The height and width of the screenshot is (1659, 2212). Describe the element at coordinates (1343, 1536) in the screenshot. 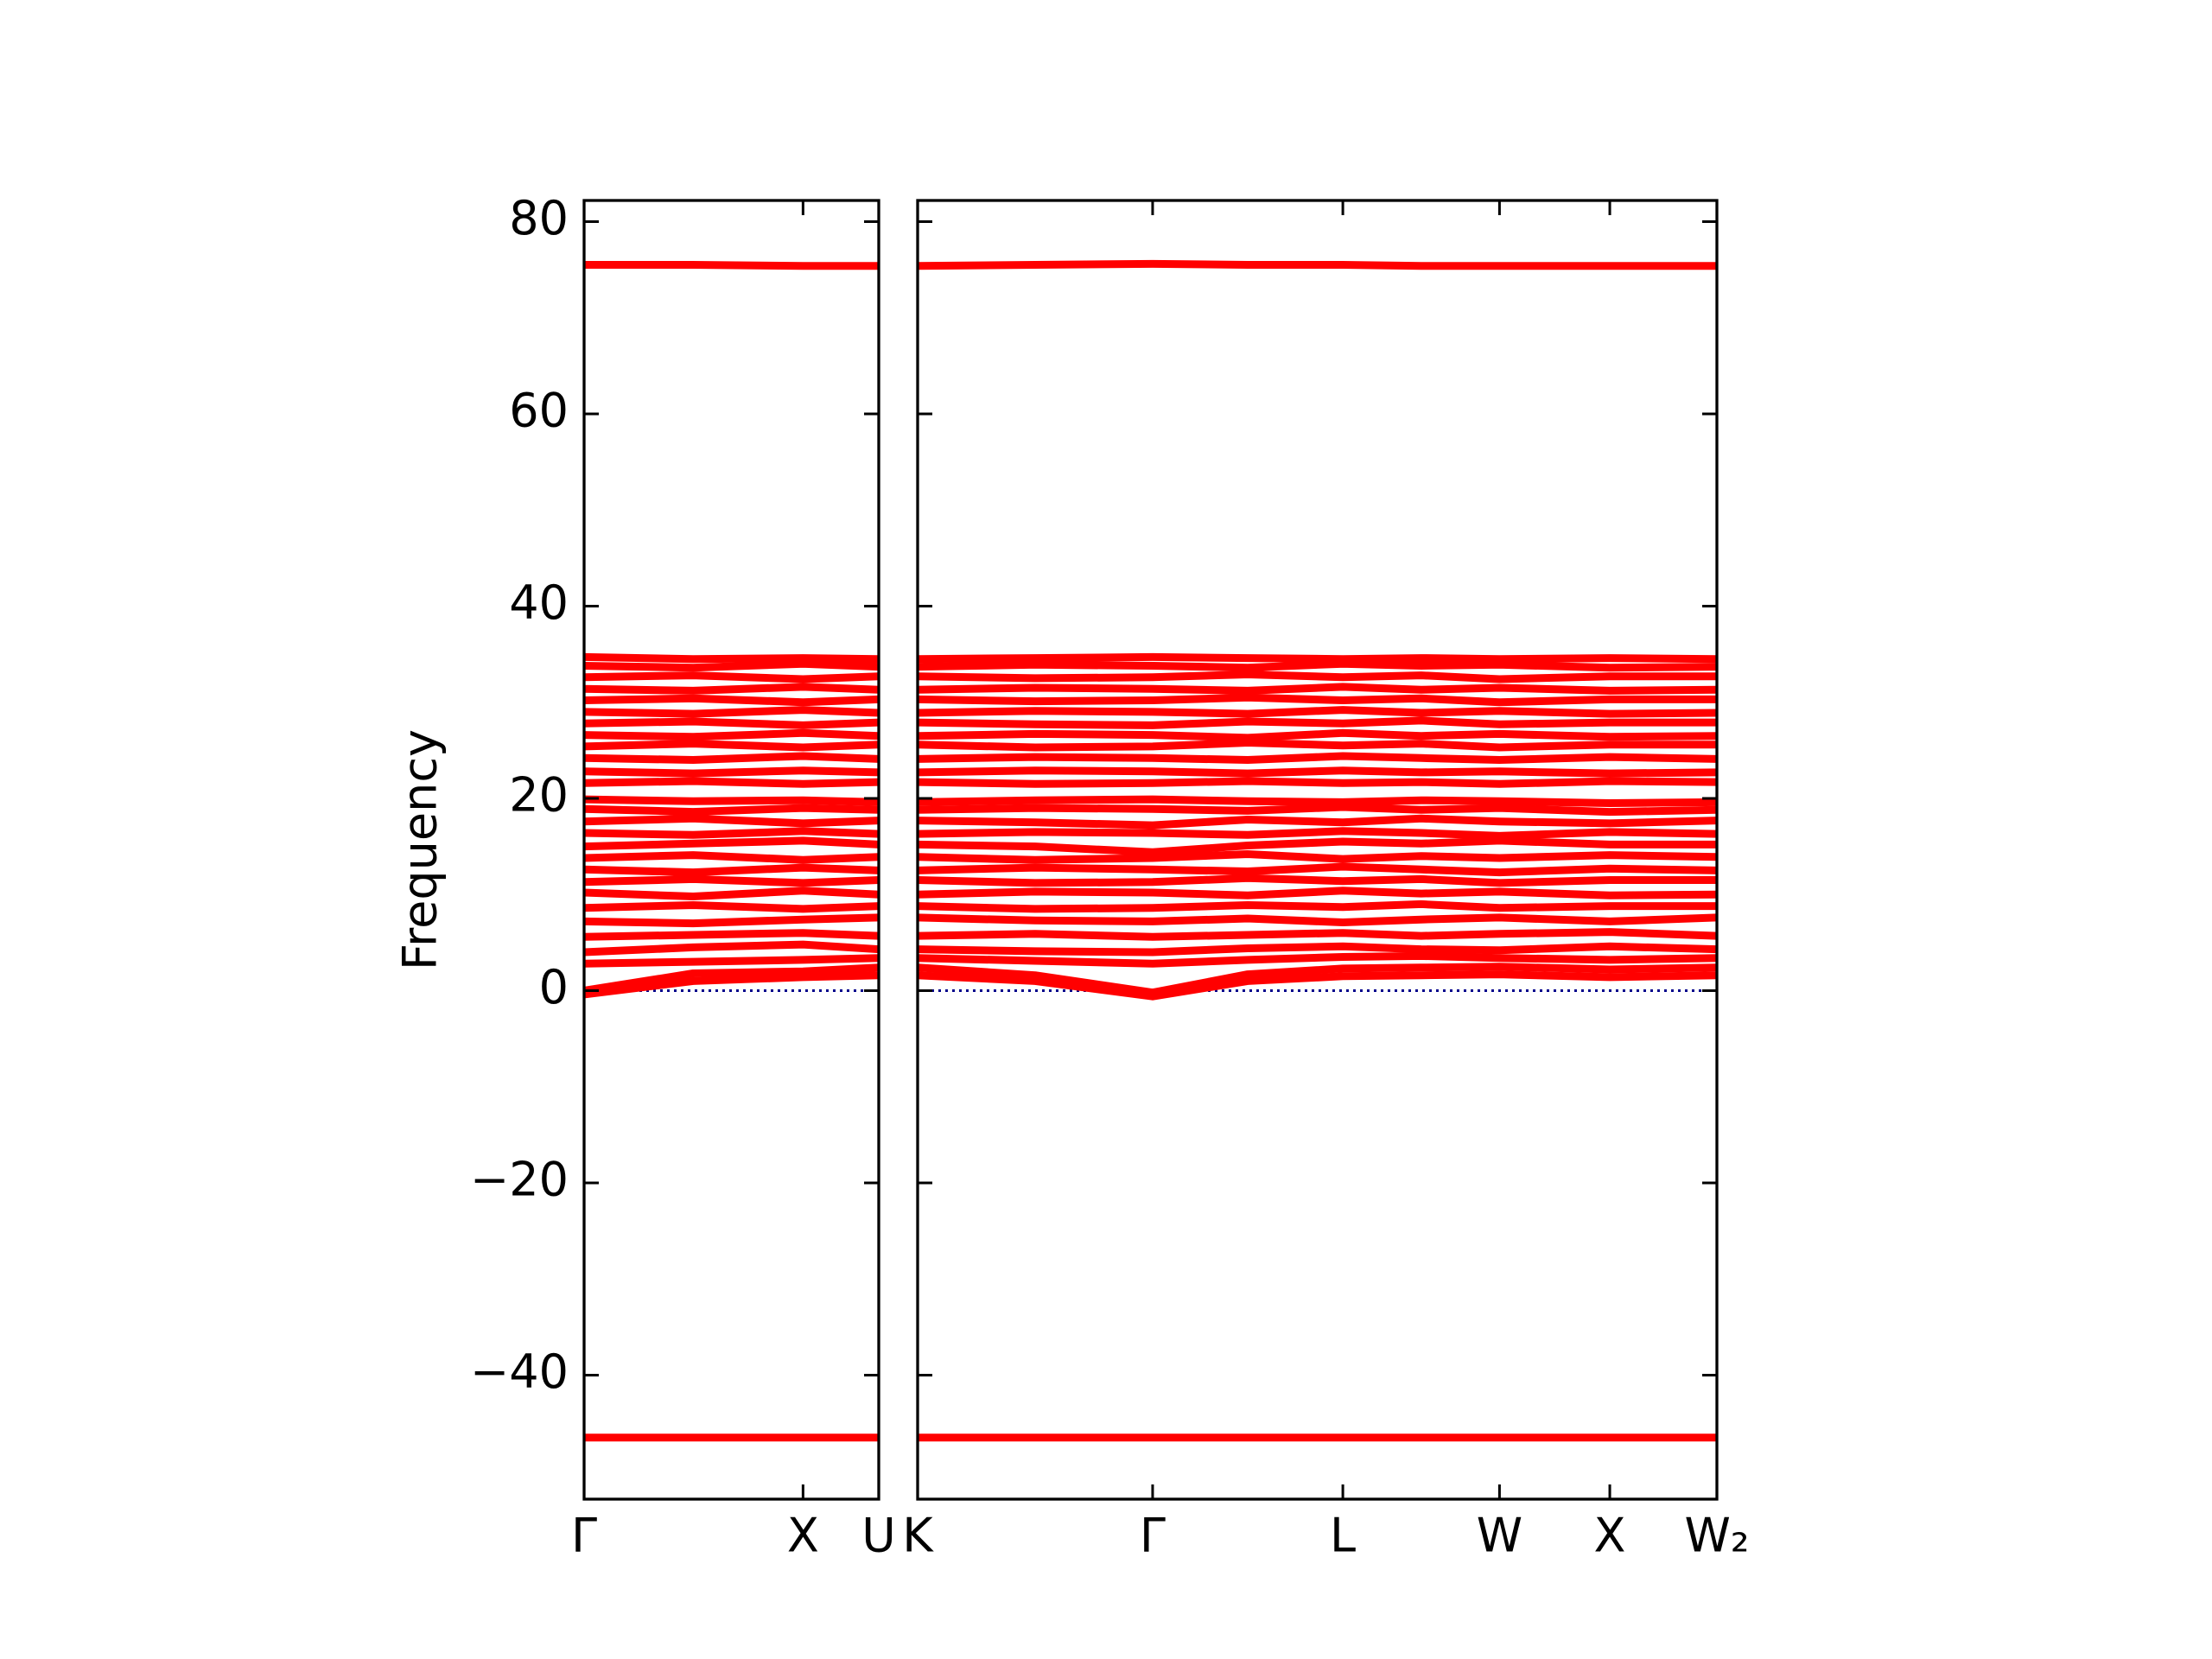

I see `x-tick-label: L` at that location.